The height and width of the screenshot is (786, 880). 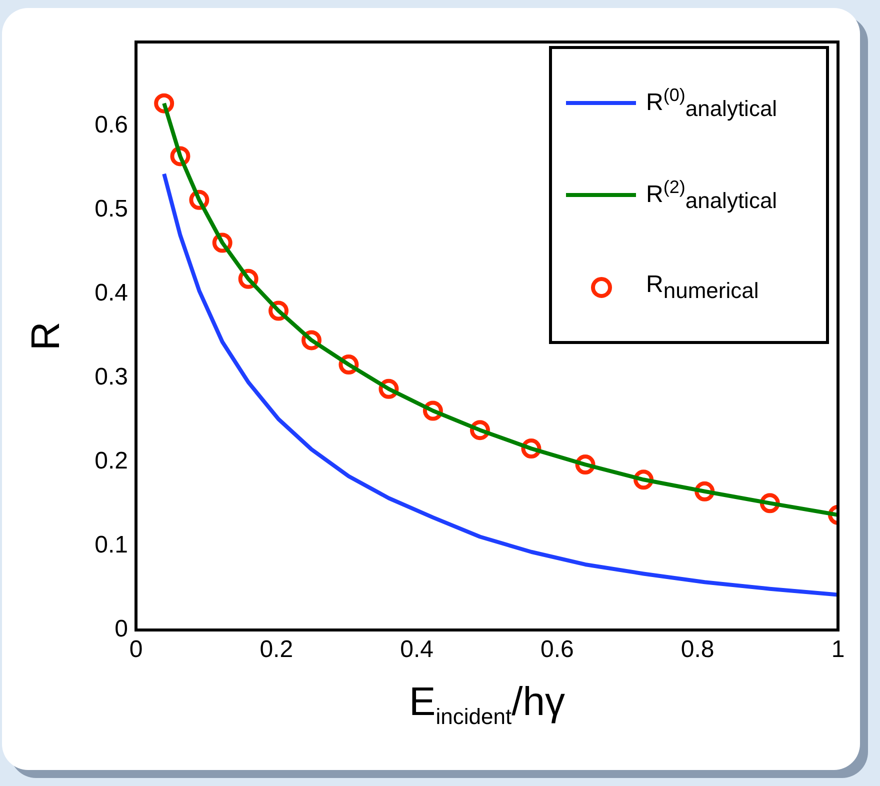 I want to click on y-tick-label: 0.3, so click(x=111, y=377).